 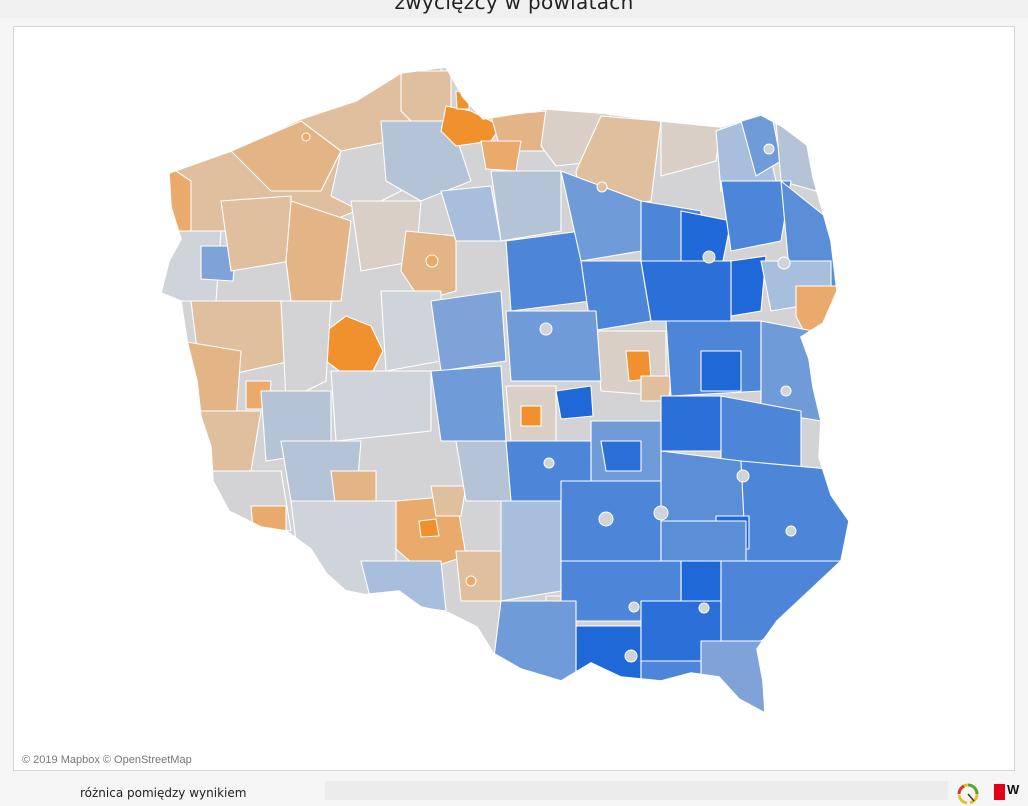 What do you see at coordinates (107, 760) in the screenshot?
I see `map-attribution: © 2019 Mapbox © OpenStreetMap` at bounding box center [107, 760].